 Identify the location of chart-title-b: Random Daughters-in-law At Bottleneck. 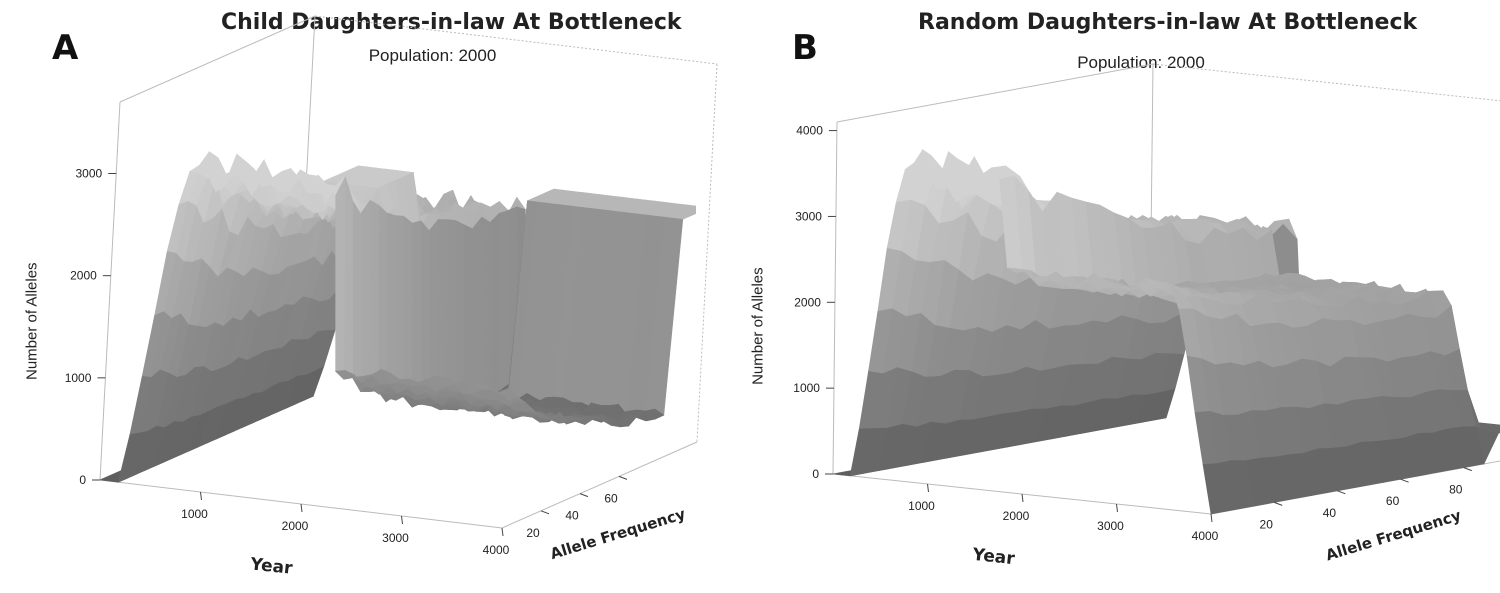
(1168, 22).